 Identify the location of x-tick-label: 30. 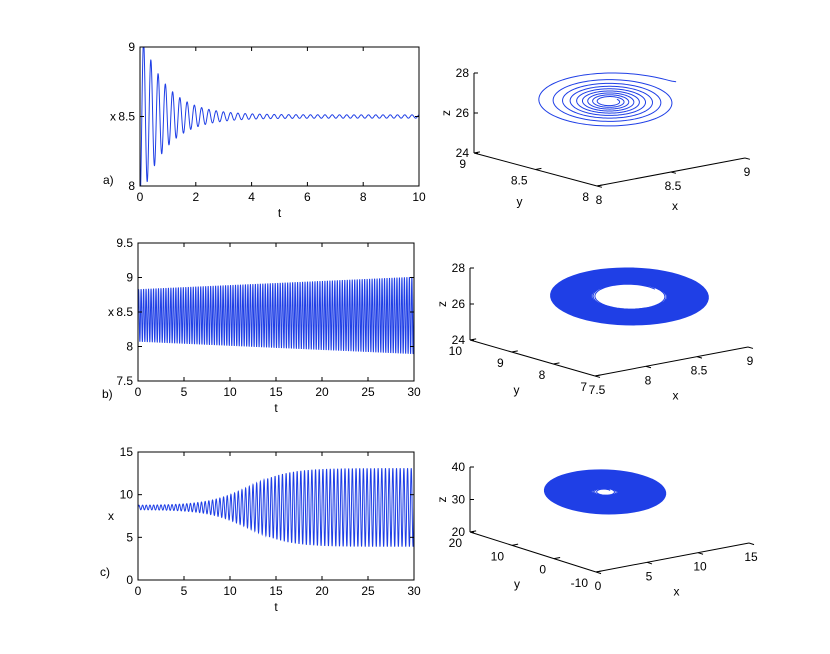
(414, 591).